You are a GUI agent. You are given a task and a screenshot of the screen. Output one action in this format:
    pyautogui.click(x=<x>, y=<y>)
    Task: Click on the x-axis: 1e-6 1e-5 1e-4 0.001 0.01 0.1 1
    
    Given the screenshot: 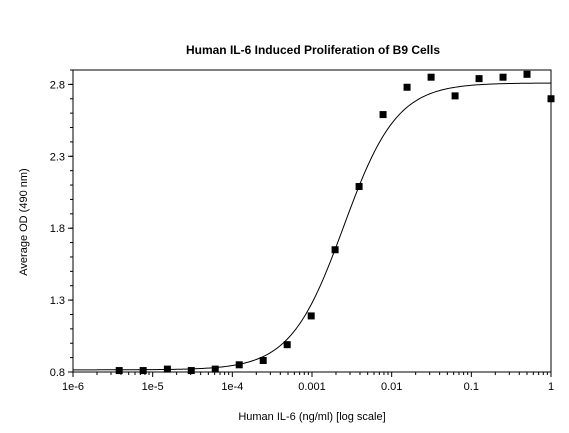 What is the action you would take?
    pyautogui.click(x=308, y=382)
    